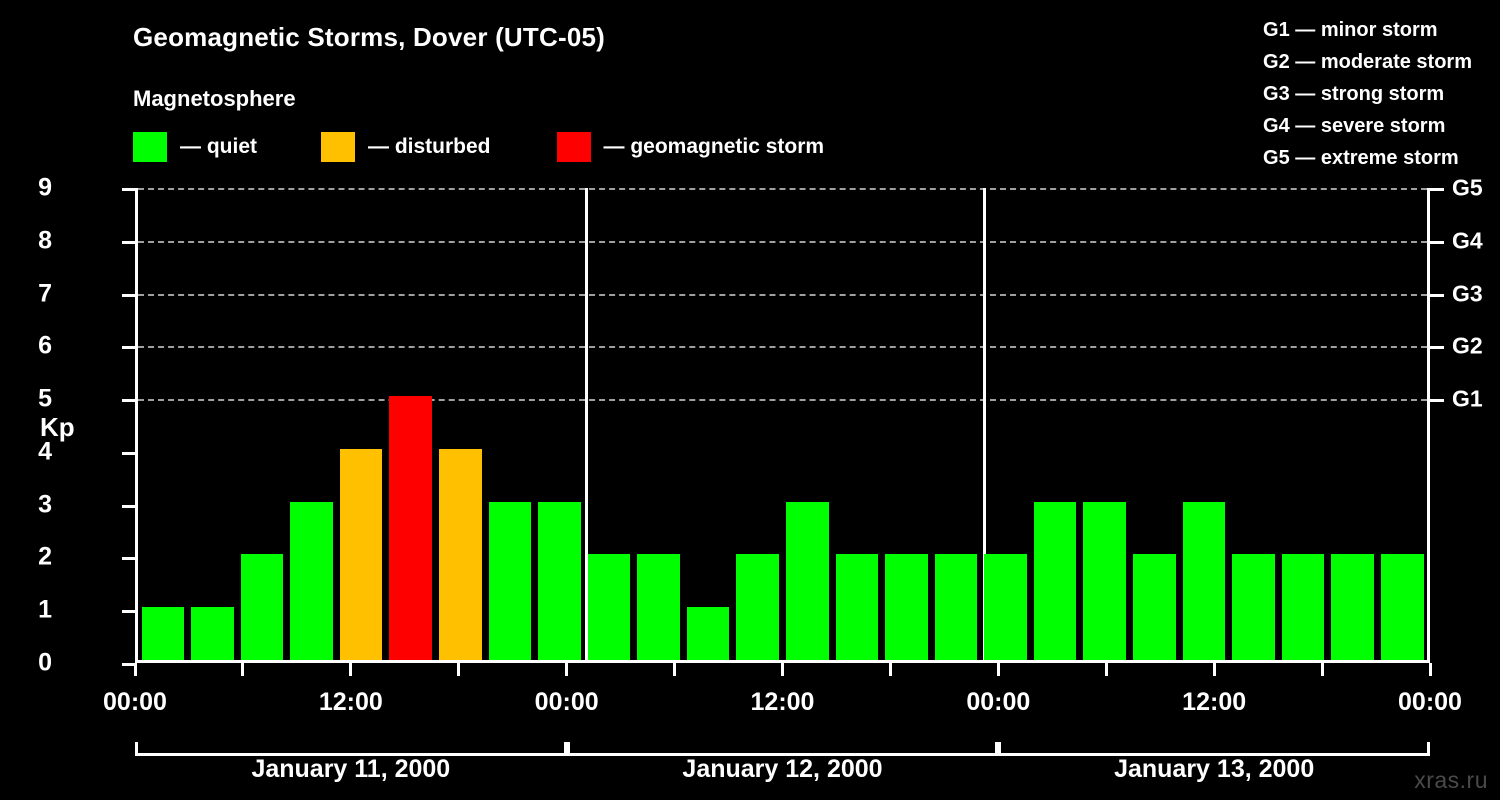 The width and height of the screenshot is (1500, 800). What do you see at coordinates (45, 345) in the screenshot?
I see `y-axis-label: 6` at bounding box center [45, 345].